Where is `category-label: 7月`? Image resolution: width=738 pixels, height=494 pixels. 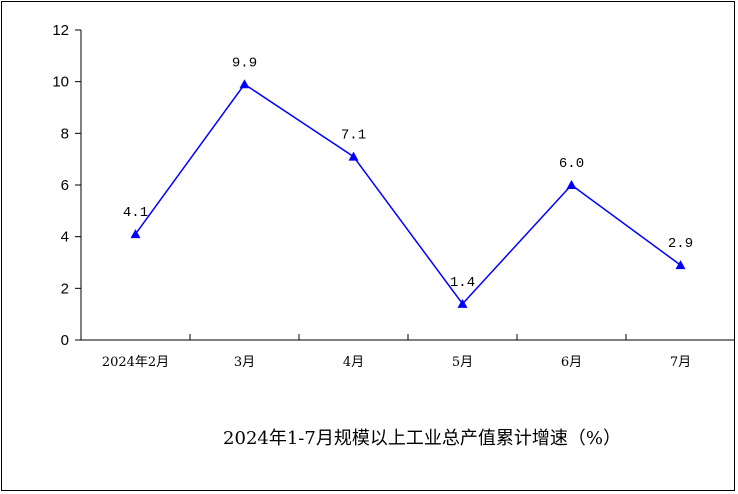 category-label: 7月 is located at coordinates (680, 362).